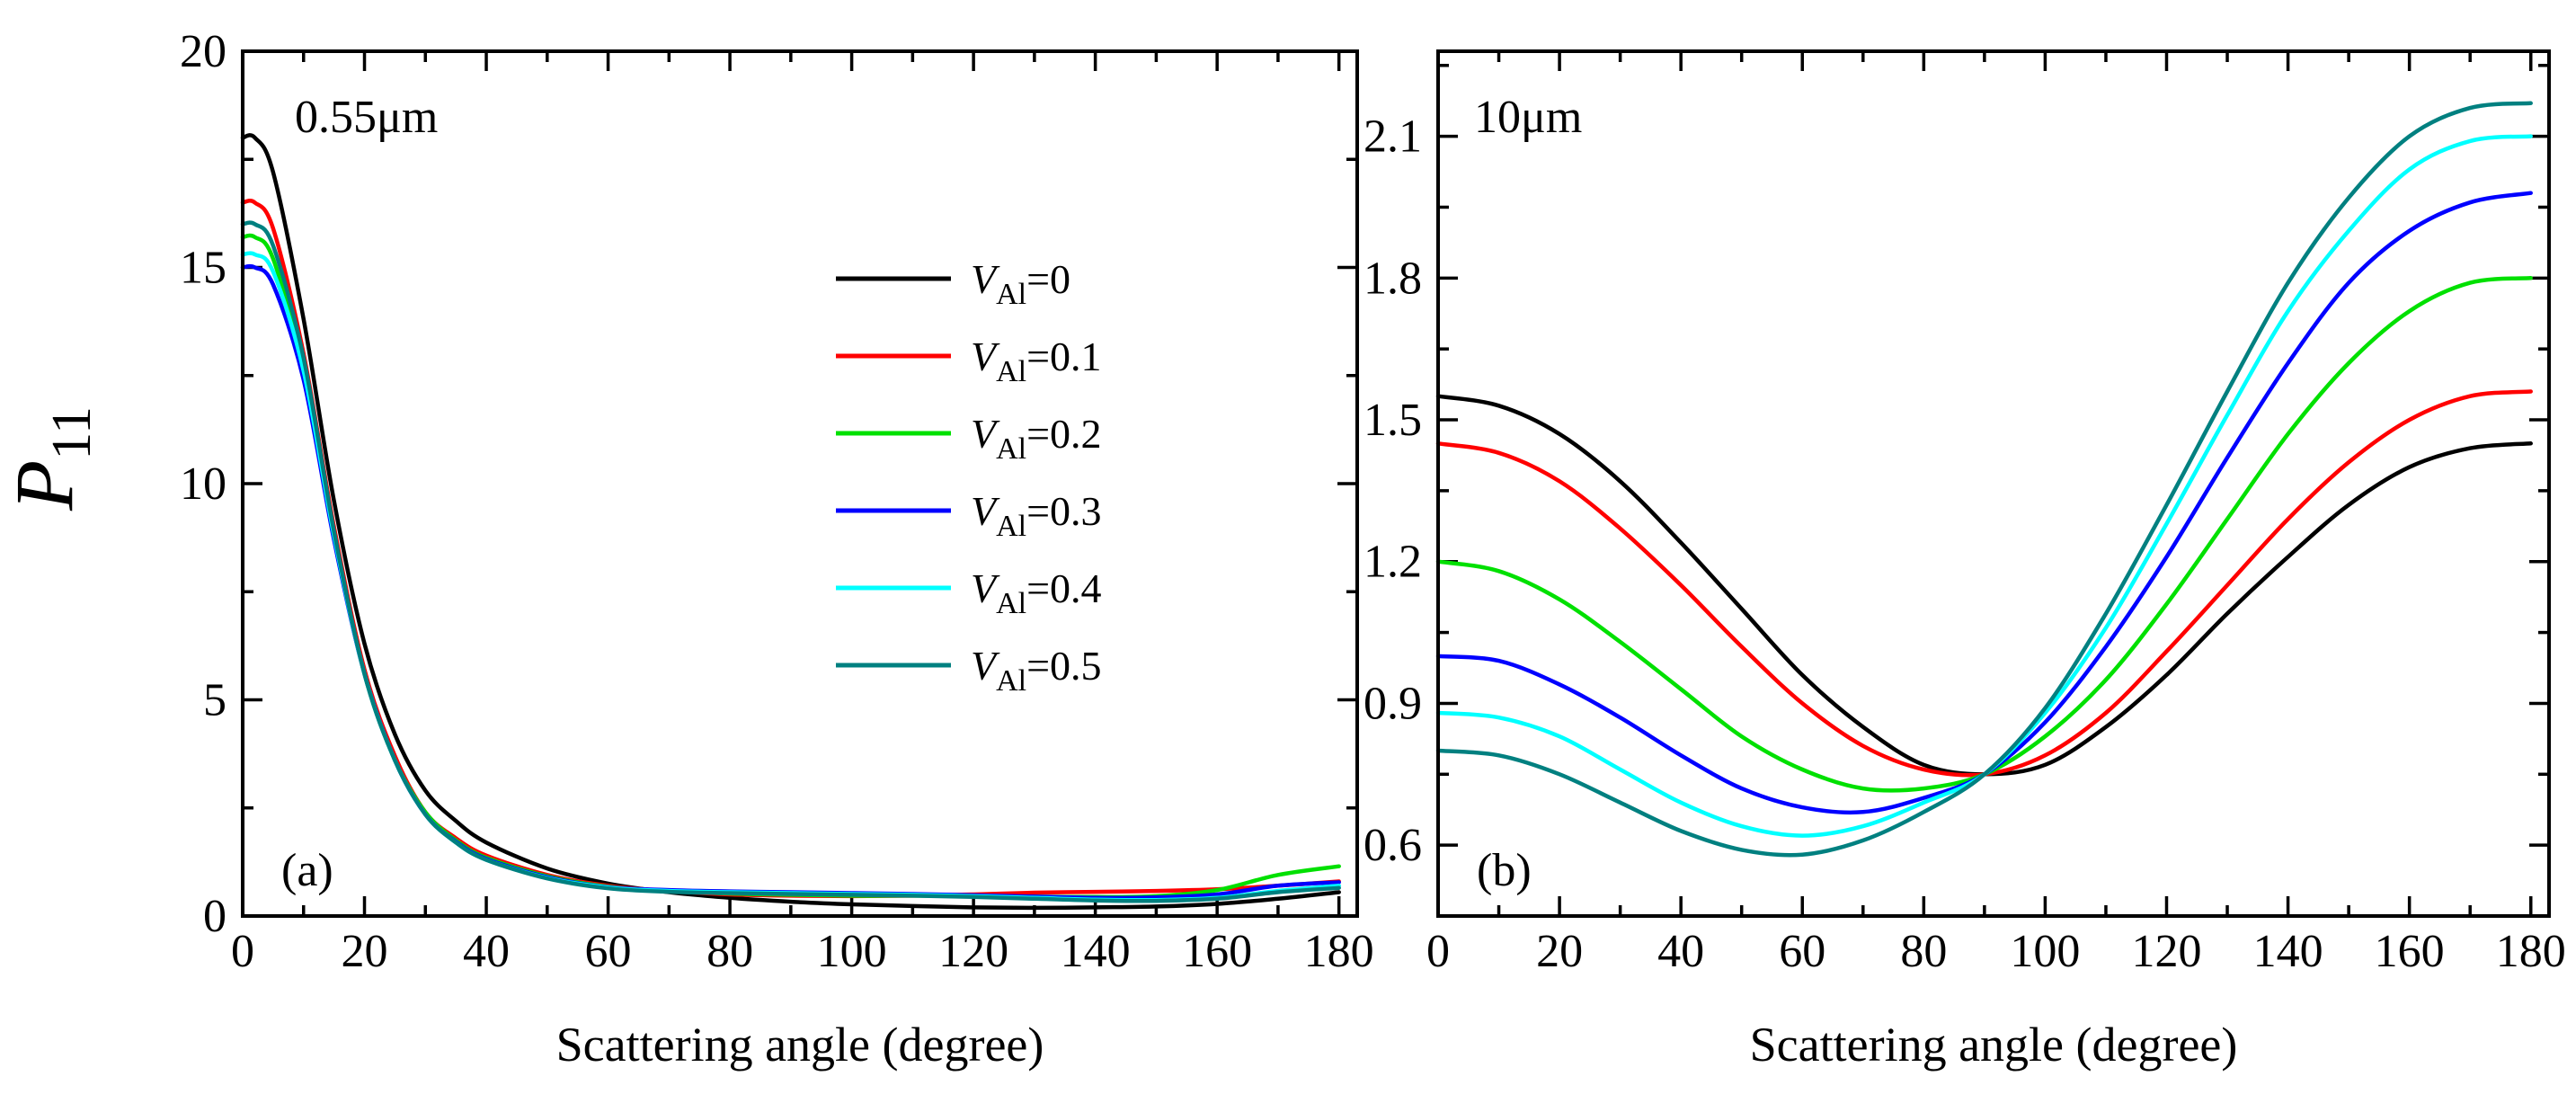 The image size is (2576, 1094). What do you see at coordinates (71, 433) in the screenshot?
I see `y-axis-label-sub: 11` at bounding box center [71, 433].